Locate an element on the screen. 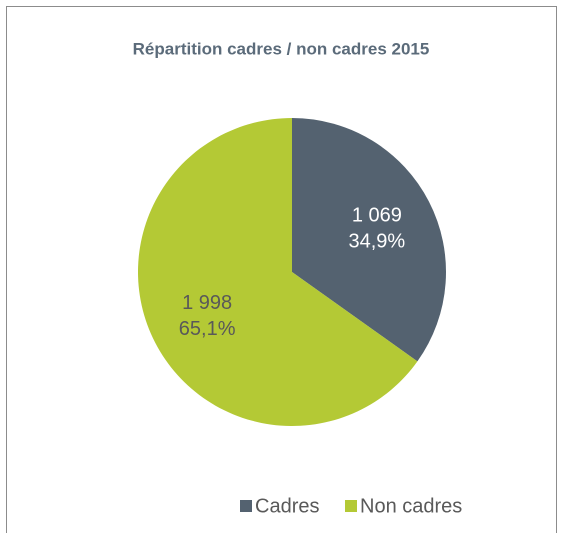  pie-slice is located at coordinates (369, 240).